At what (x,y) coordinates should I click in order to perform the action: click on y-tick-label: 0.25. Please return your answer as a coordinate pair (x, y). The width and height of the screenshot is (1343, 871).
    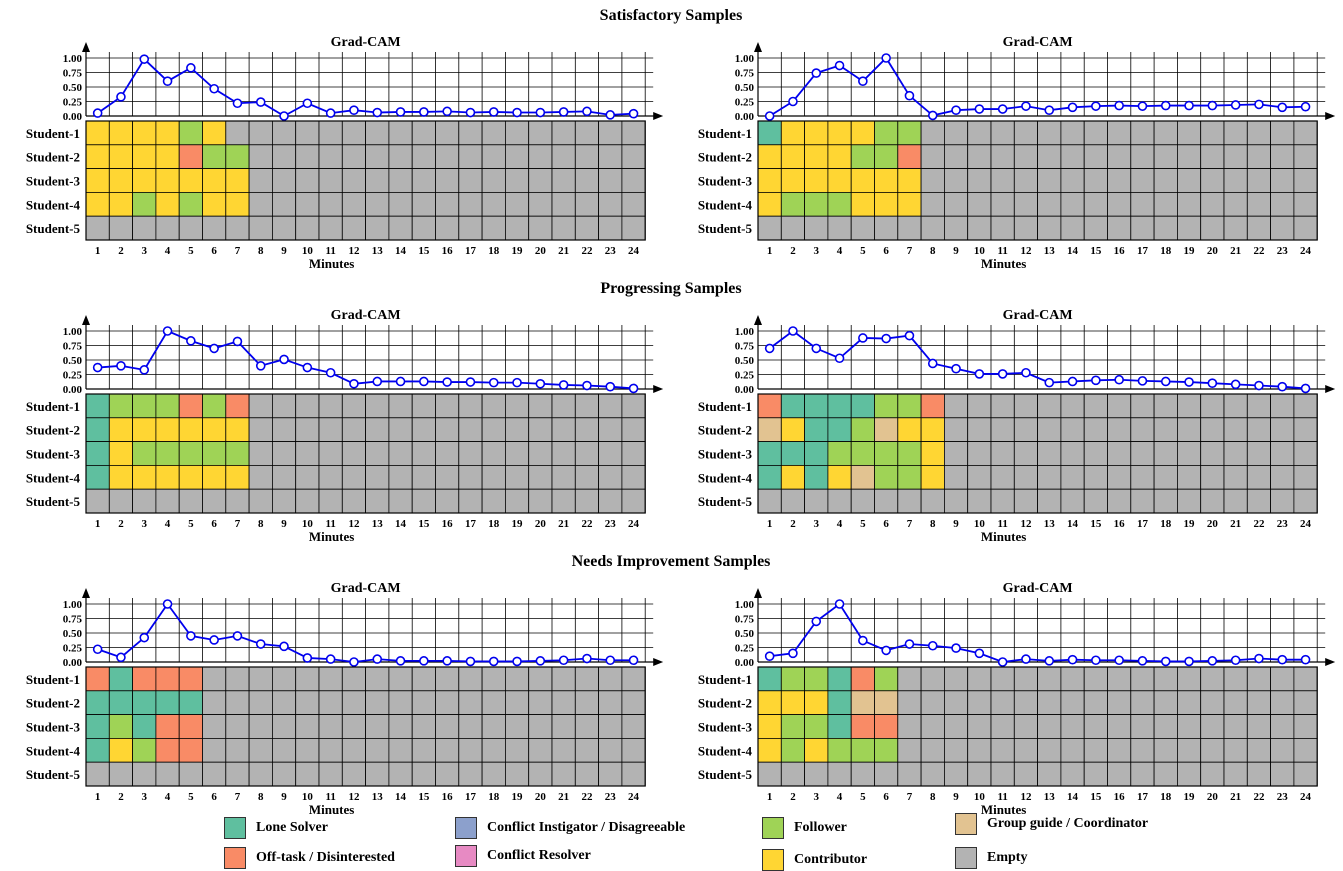
    Looking at the image, I should click on (73, 649).